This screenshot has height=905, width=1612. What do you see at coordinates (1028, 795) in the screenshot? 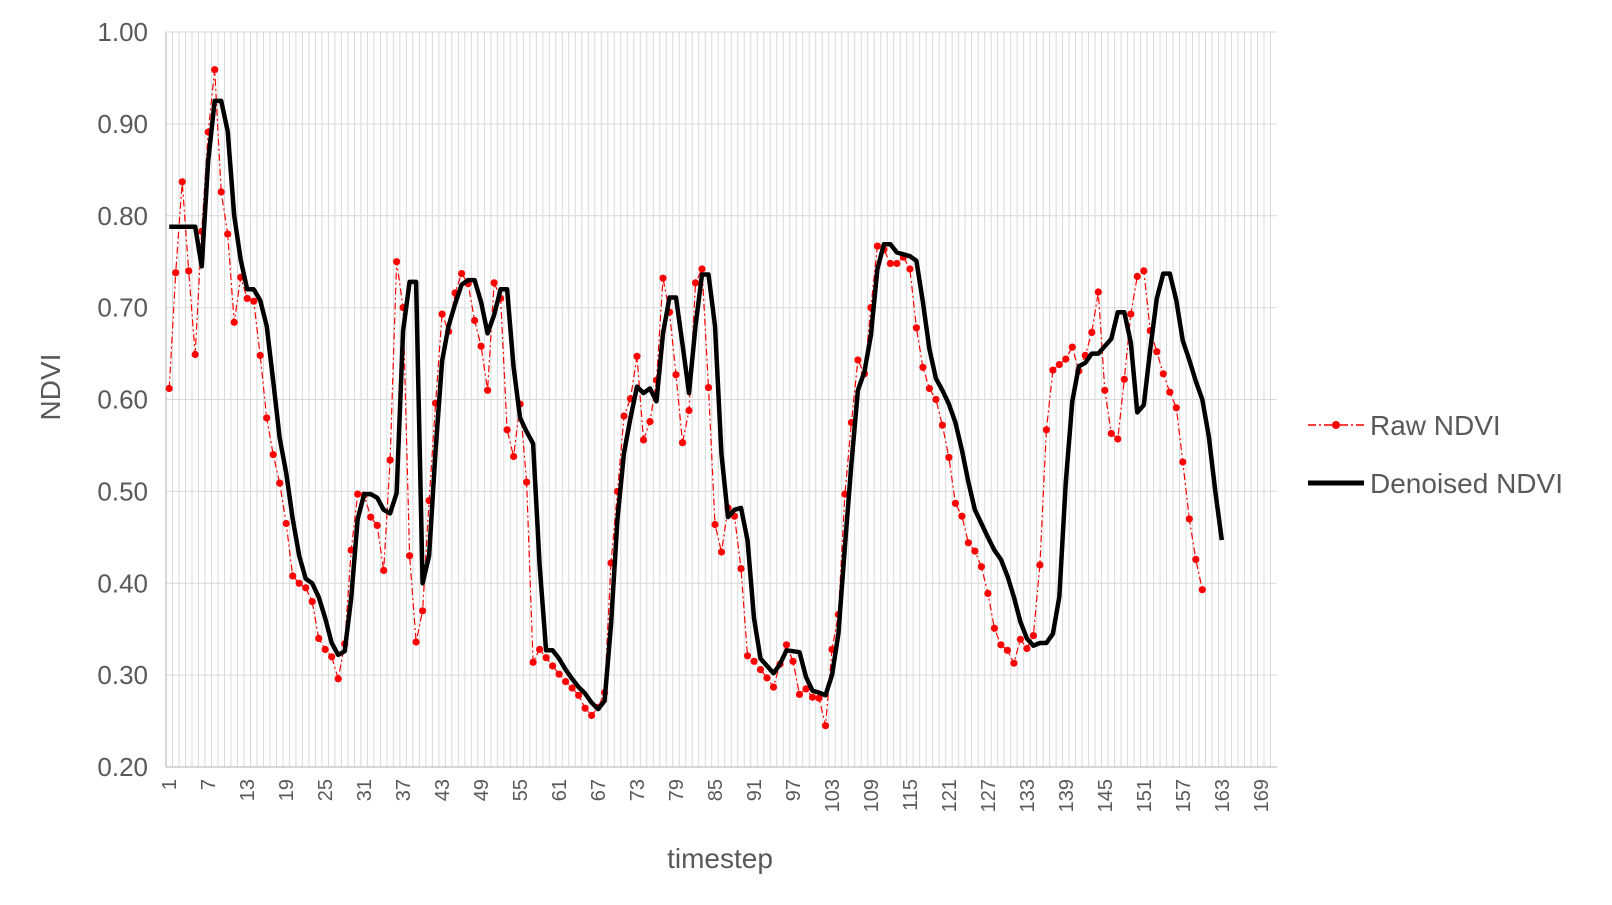
I see `x-tick-label: 133` at bounding box center [1028, 795].